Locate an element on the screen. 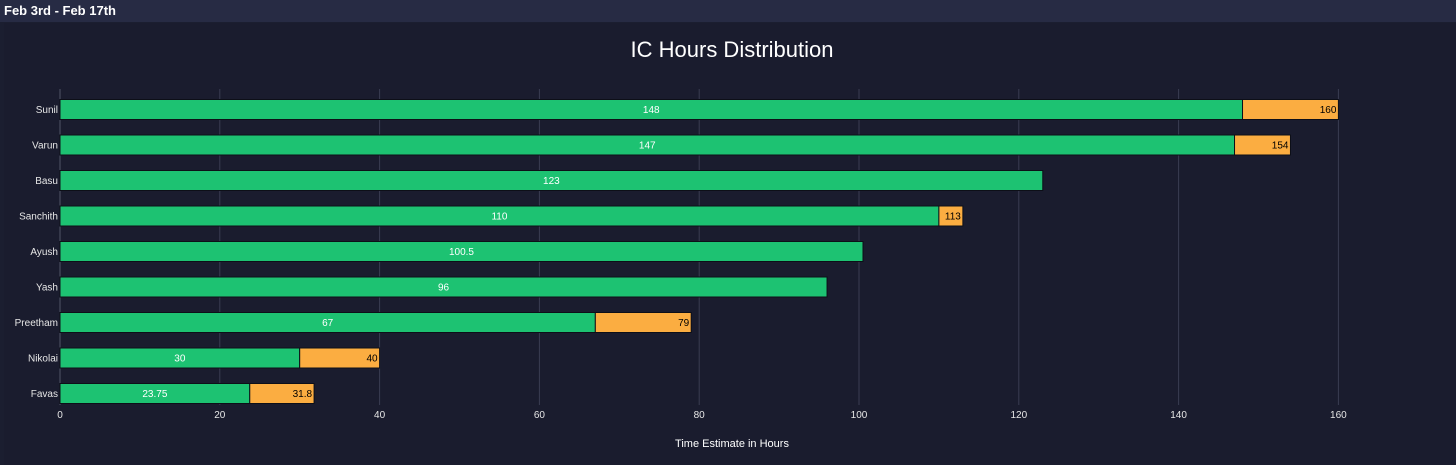  data-label-favas-series-1: 23.75 is located at coordinates (154, 394).